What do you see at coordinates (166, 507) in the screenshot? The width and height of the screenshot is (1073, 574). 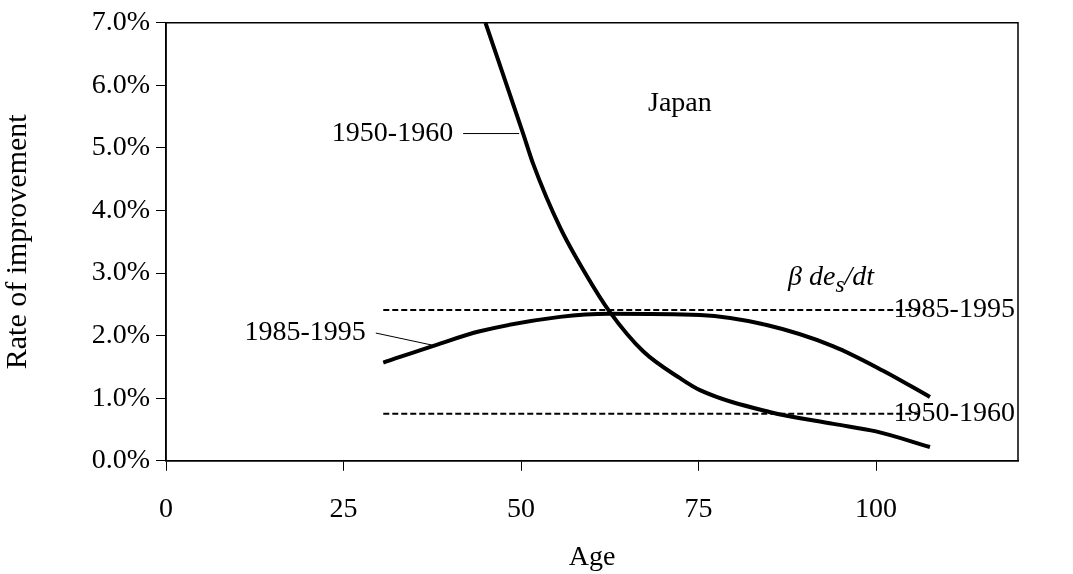 I see `x-tick-label: 0` at bounding box center [166, 507].